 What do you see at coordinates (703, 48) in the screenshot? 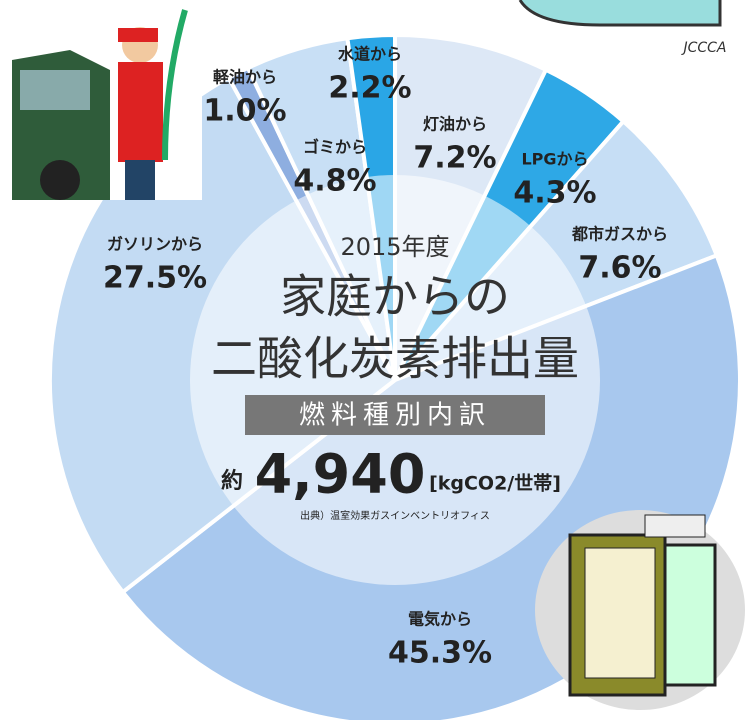
I see `logo: JCCCA` at bounding box center [703, 48].